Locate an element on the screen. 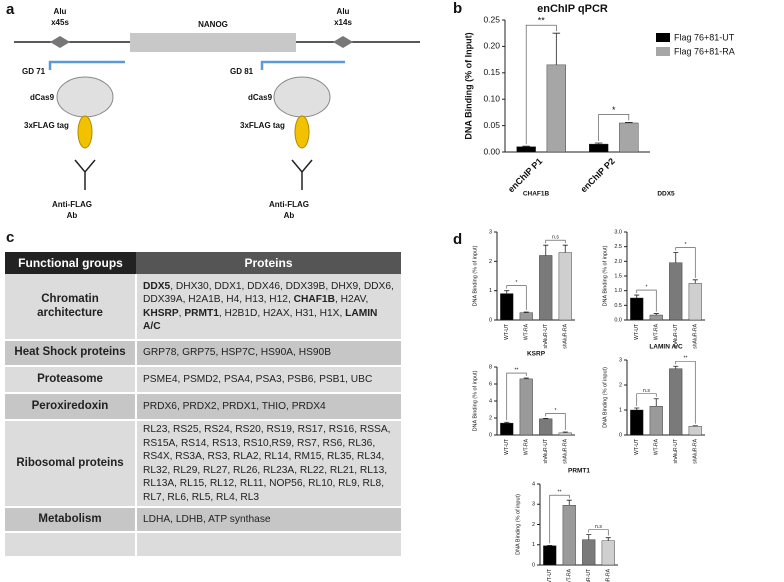  protein-list: GRP78, GRP75, HSP7C, HS90A, HS90B is located at coordinates (237, 353).